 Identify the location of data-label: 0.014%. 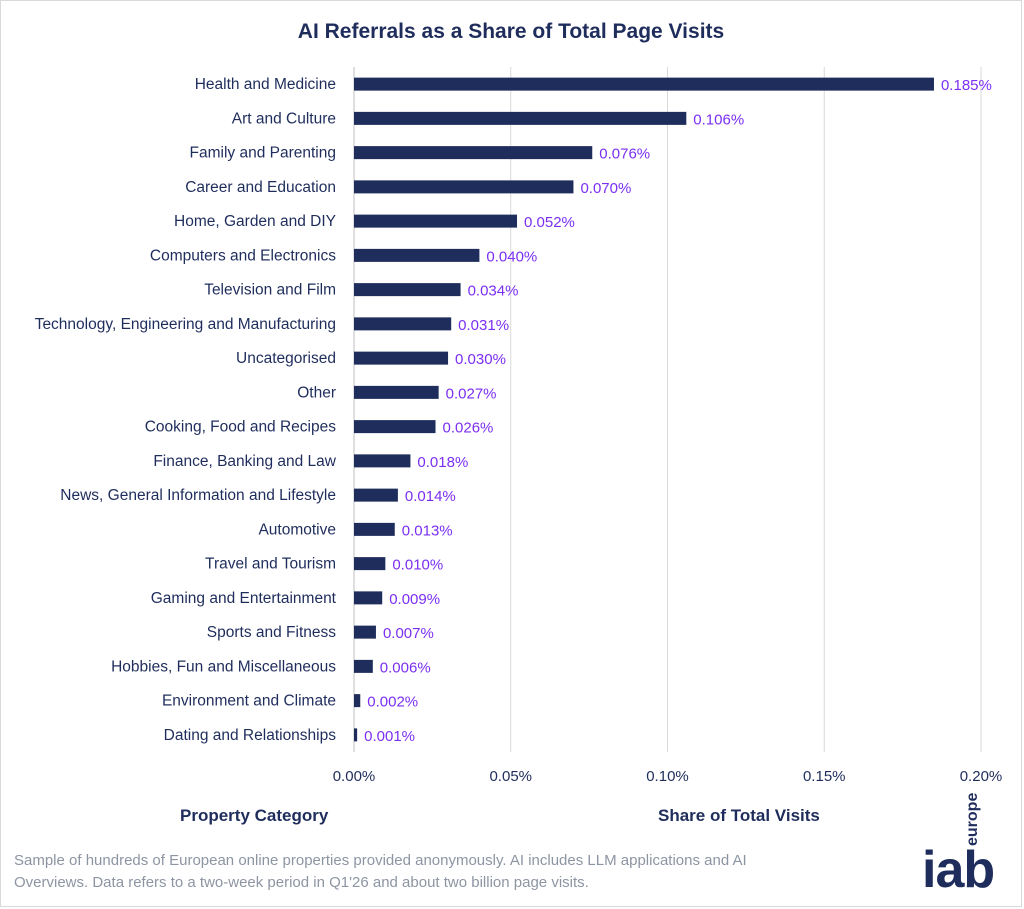
(430, 496).